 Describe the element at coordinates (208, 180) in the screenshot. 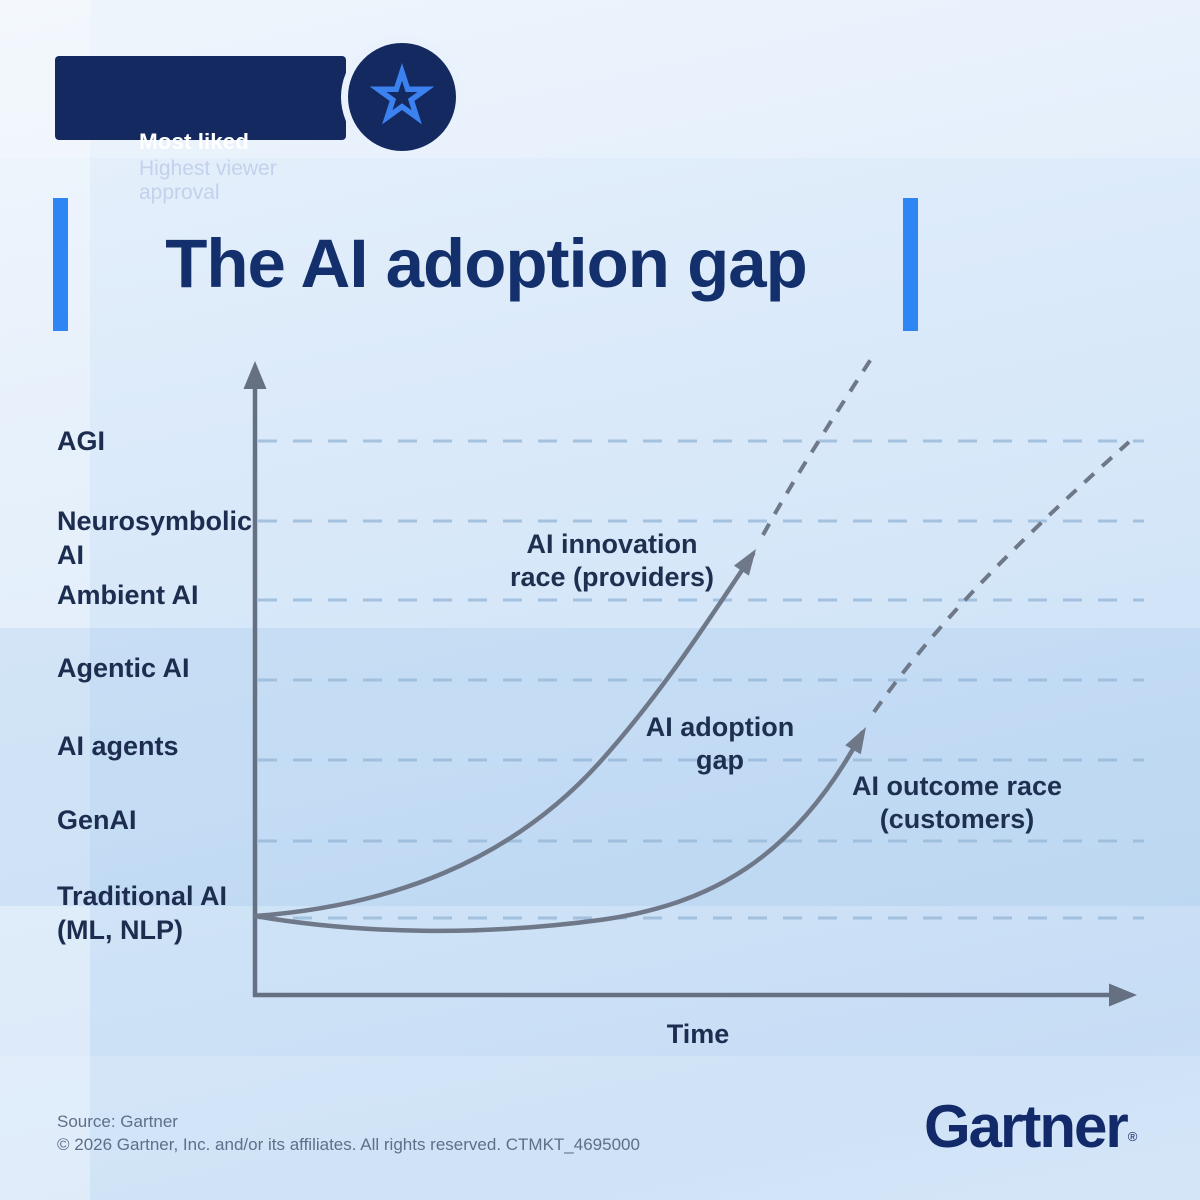

I see `badge-subtitle: Highest viewer approval` at that location.